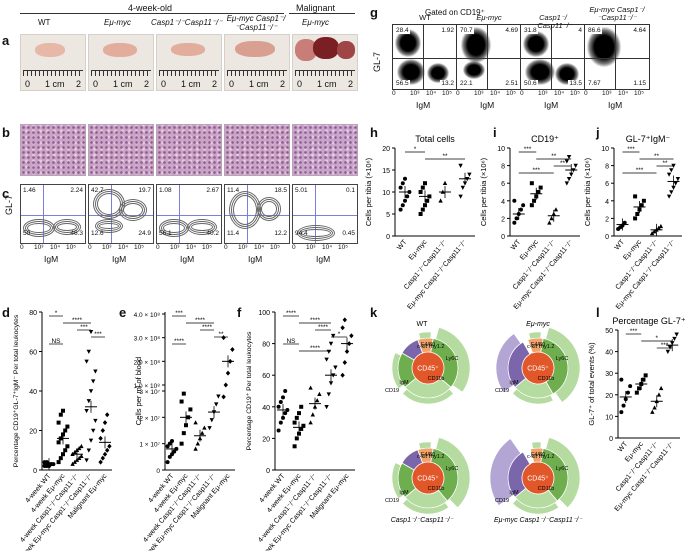 The image size is (685, 551). Describe the element at coordinates (165, 190) in the screenshot. I see `quadrant-value: 1.08` at that location.